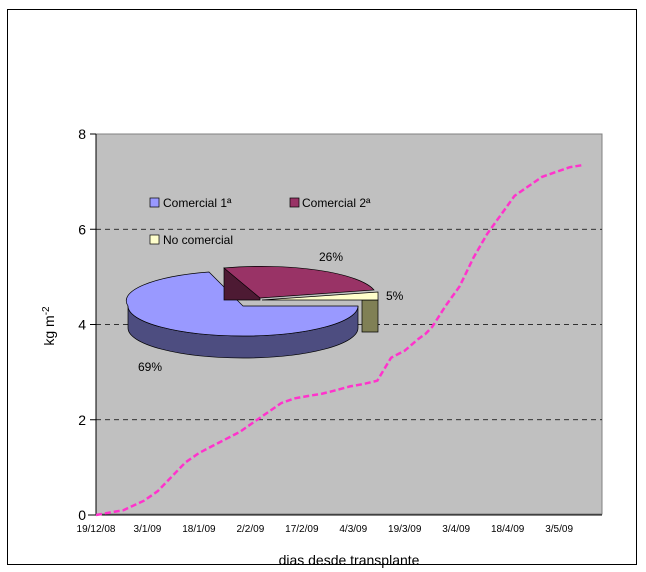 The image size is (646, 572). I want to click on x-tick-label: 3/1/09, so click(148, 529).